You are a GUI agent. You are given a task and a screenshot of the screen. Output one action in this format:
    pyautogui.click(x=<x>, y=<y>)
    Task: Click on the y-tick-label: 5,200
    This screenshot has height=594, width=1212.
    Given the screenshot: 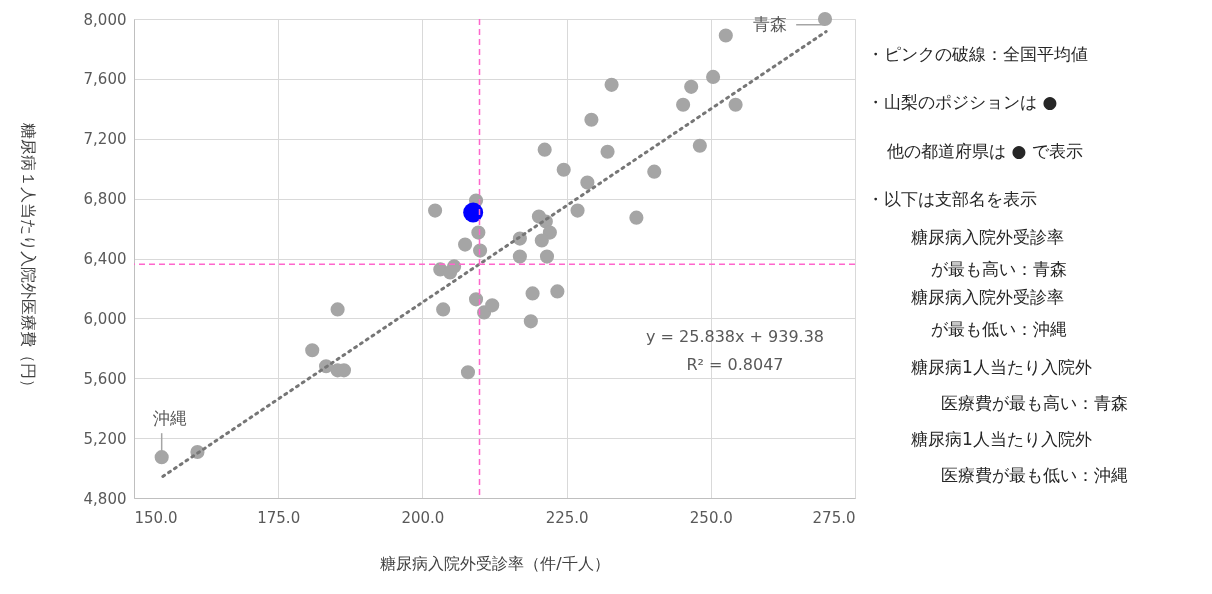 What is the action you would take?
    pyautogui.click(x=105, y=438)
    